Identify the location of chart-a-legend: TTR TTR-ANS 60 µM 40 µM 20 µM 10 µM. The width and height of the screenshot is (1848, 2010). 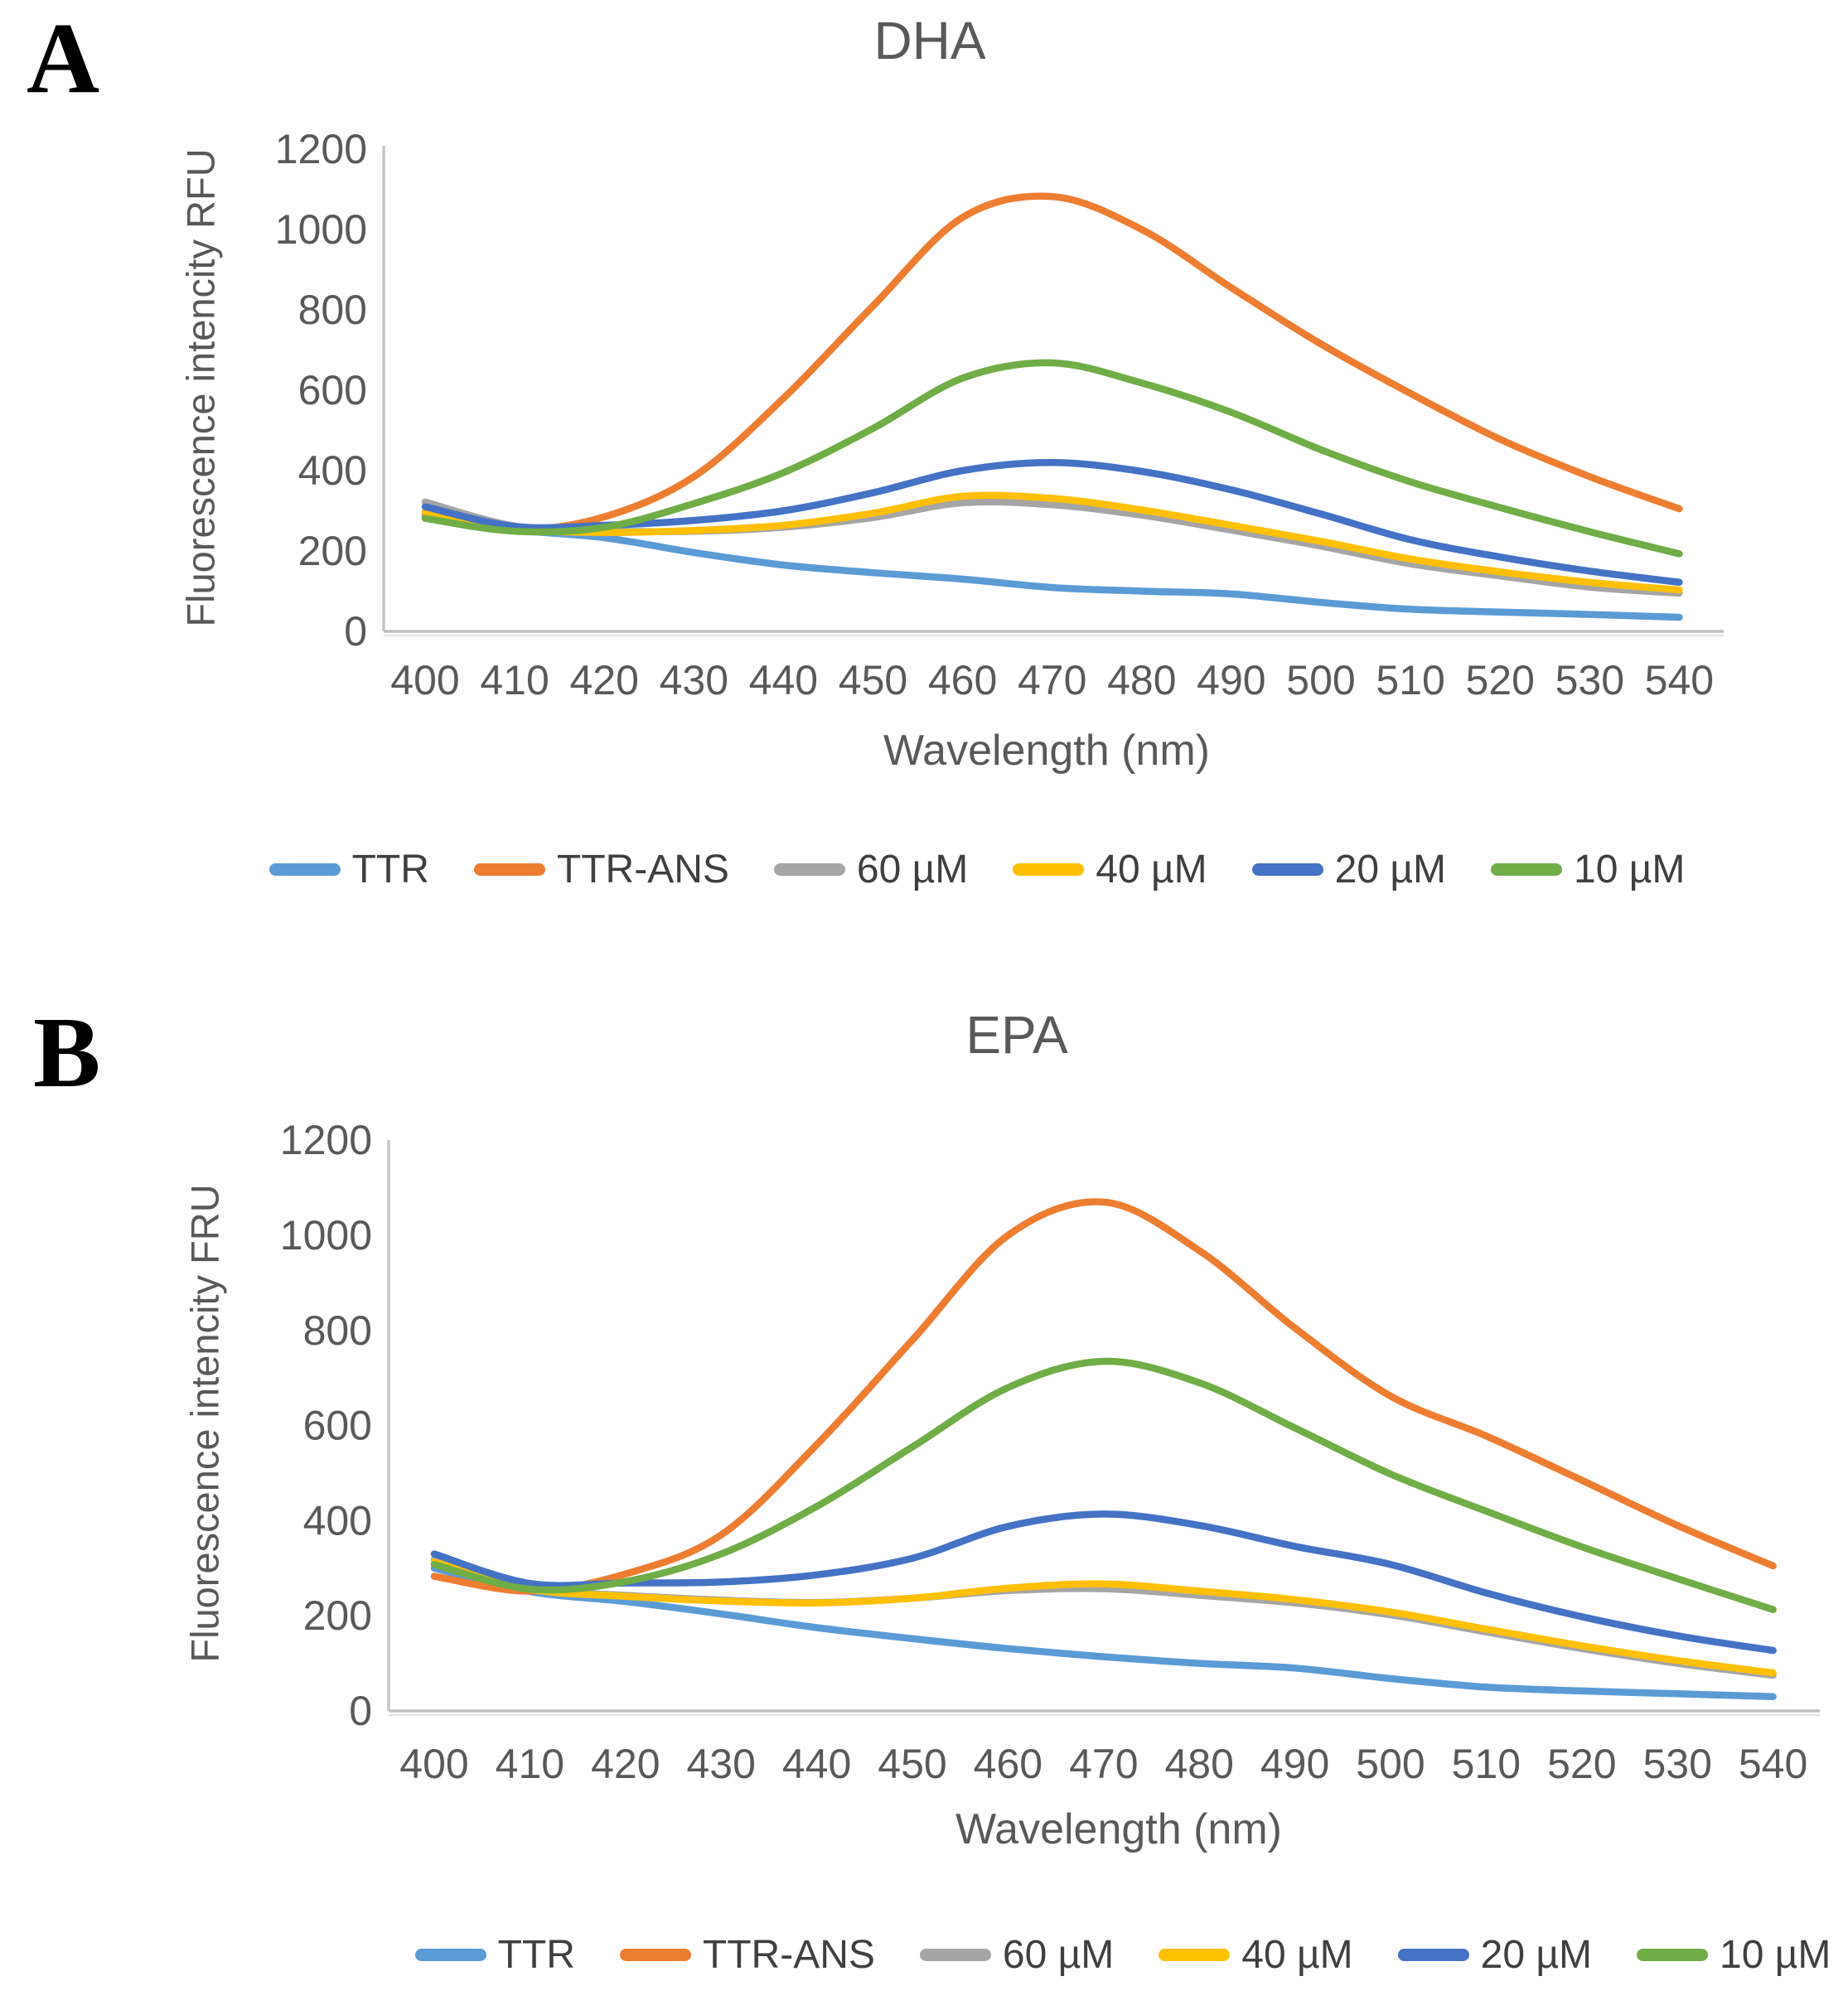
(924, 869).